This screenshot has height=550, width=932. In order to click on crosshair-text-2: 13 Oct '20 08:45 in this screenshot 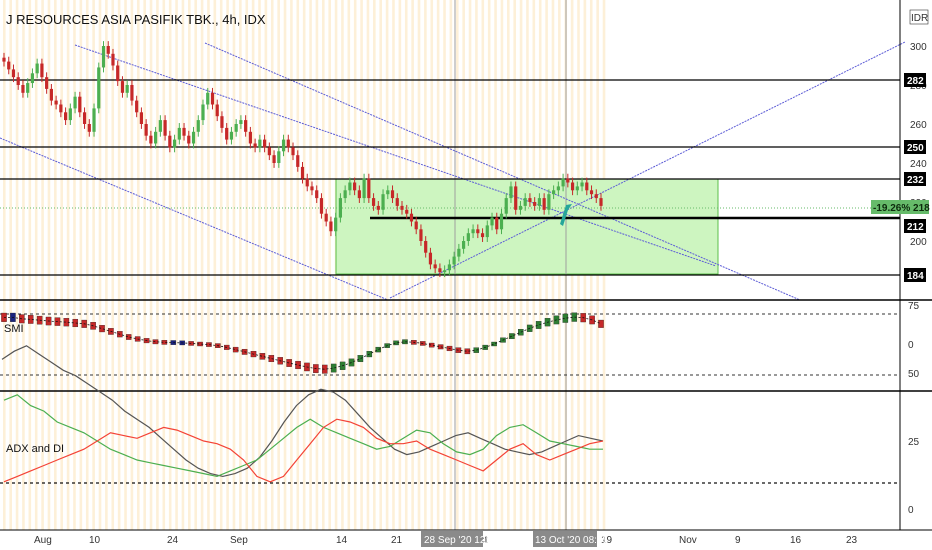, I will do `click(572, 540)`.